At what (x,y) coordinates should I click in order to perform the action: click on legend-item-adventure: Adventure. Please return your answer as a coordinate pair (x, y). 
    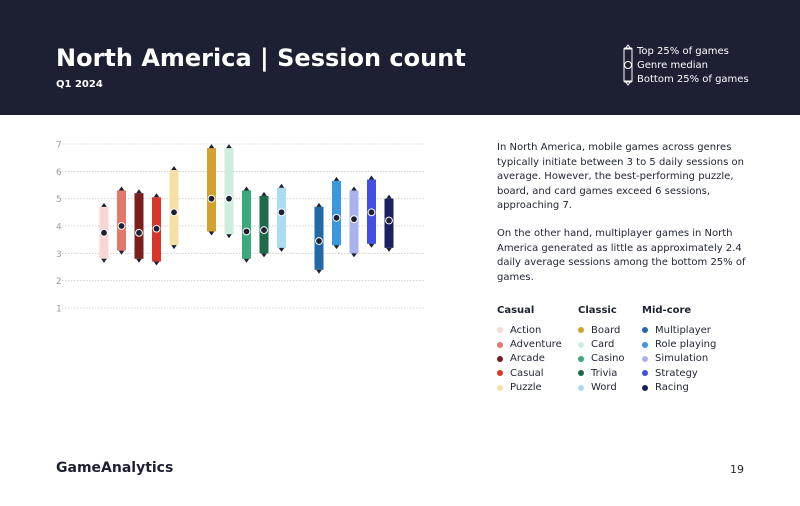
    Looking at the image, I should click on (529, 344).